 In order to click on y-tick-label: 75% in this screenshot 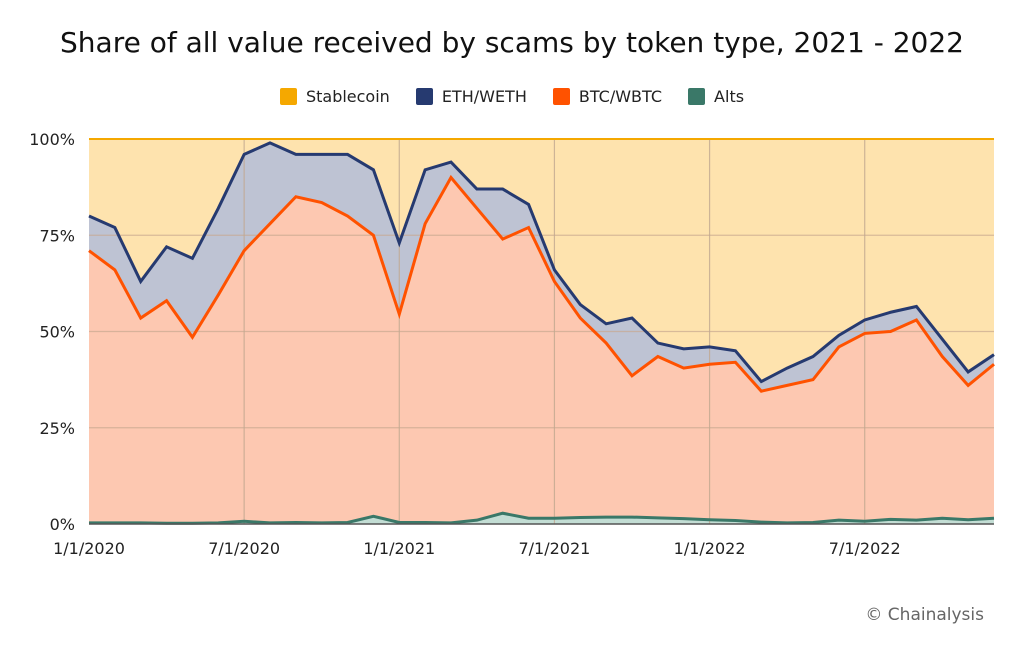, I will do `click(57, 235)`.